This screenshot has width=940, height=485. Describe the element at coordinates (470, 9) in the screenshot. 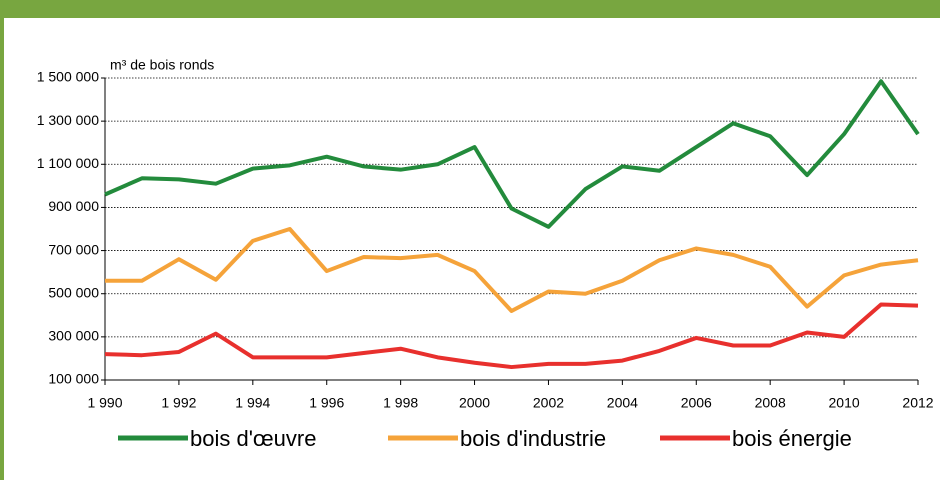

I see `header-band` at that location.